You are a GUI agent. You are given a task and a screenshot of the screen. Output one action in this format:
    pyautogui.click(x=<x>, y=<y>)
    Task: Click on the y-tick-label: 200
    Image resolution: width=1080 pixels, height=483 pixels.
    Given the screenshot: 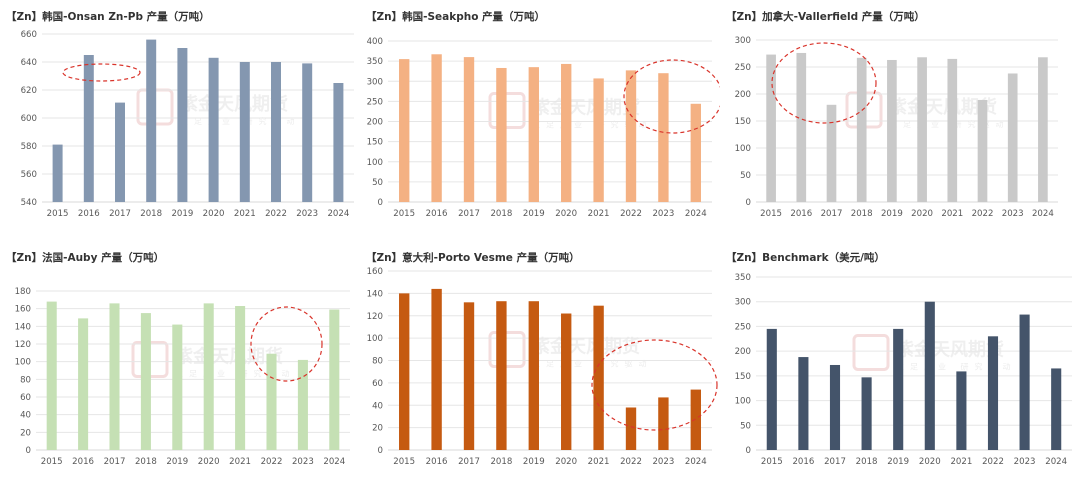 What is the action you would take?
    pyautogui.click(x=743, y=95)
    